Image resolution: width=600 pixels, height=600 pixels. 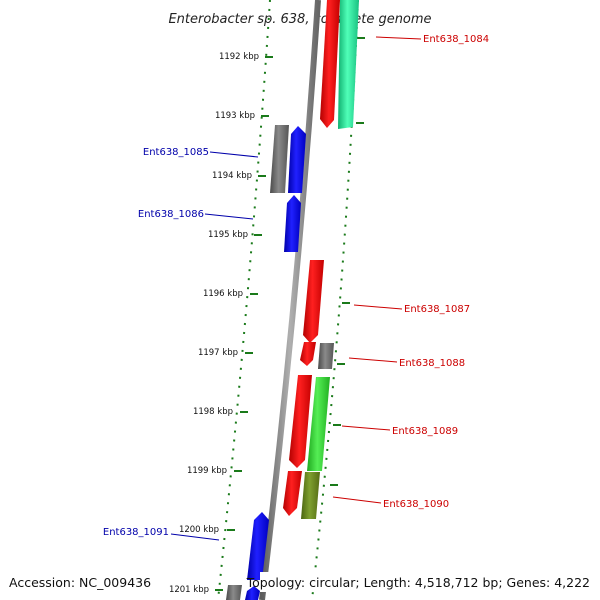 What do you see at coordinates (235, 116) in the screenshot?
I see `kbp-tick-label: 1193 kbp` at bounding box center [235, 116].